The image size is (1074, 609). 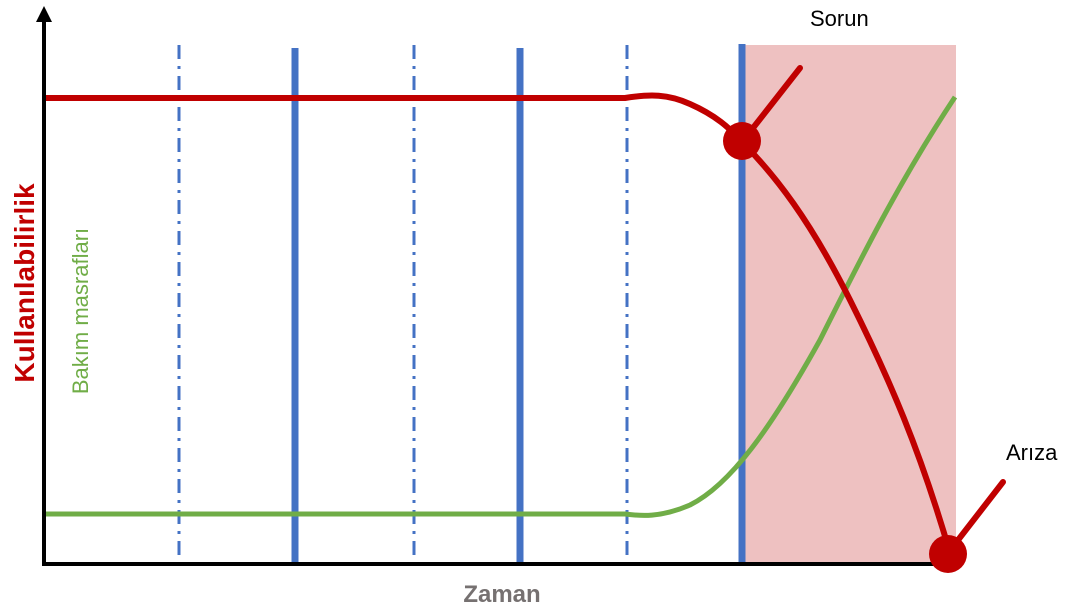 I want to click on cost-curve-label: Bakım masrafları, so click(x=80, y=311).